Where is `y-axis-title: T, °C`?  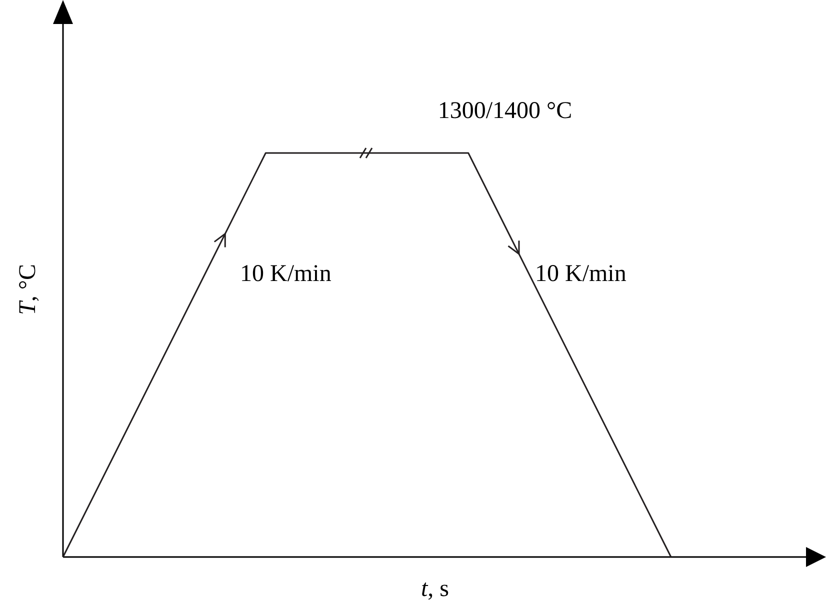
y-axis-title: T, °C is located at coordinates (28, 289).